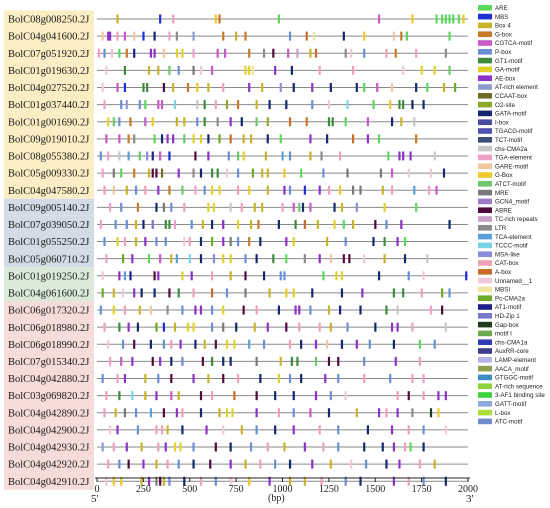 Image resolution: width=550 pixels, height=508 pixels. I want to click on legend-item: CCAAT-box, so click(503, 96).